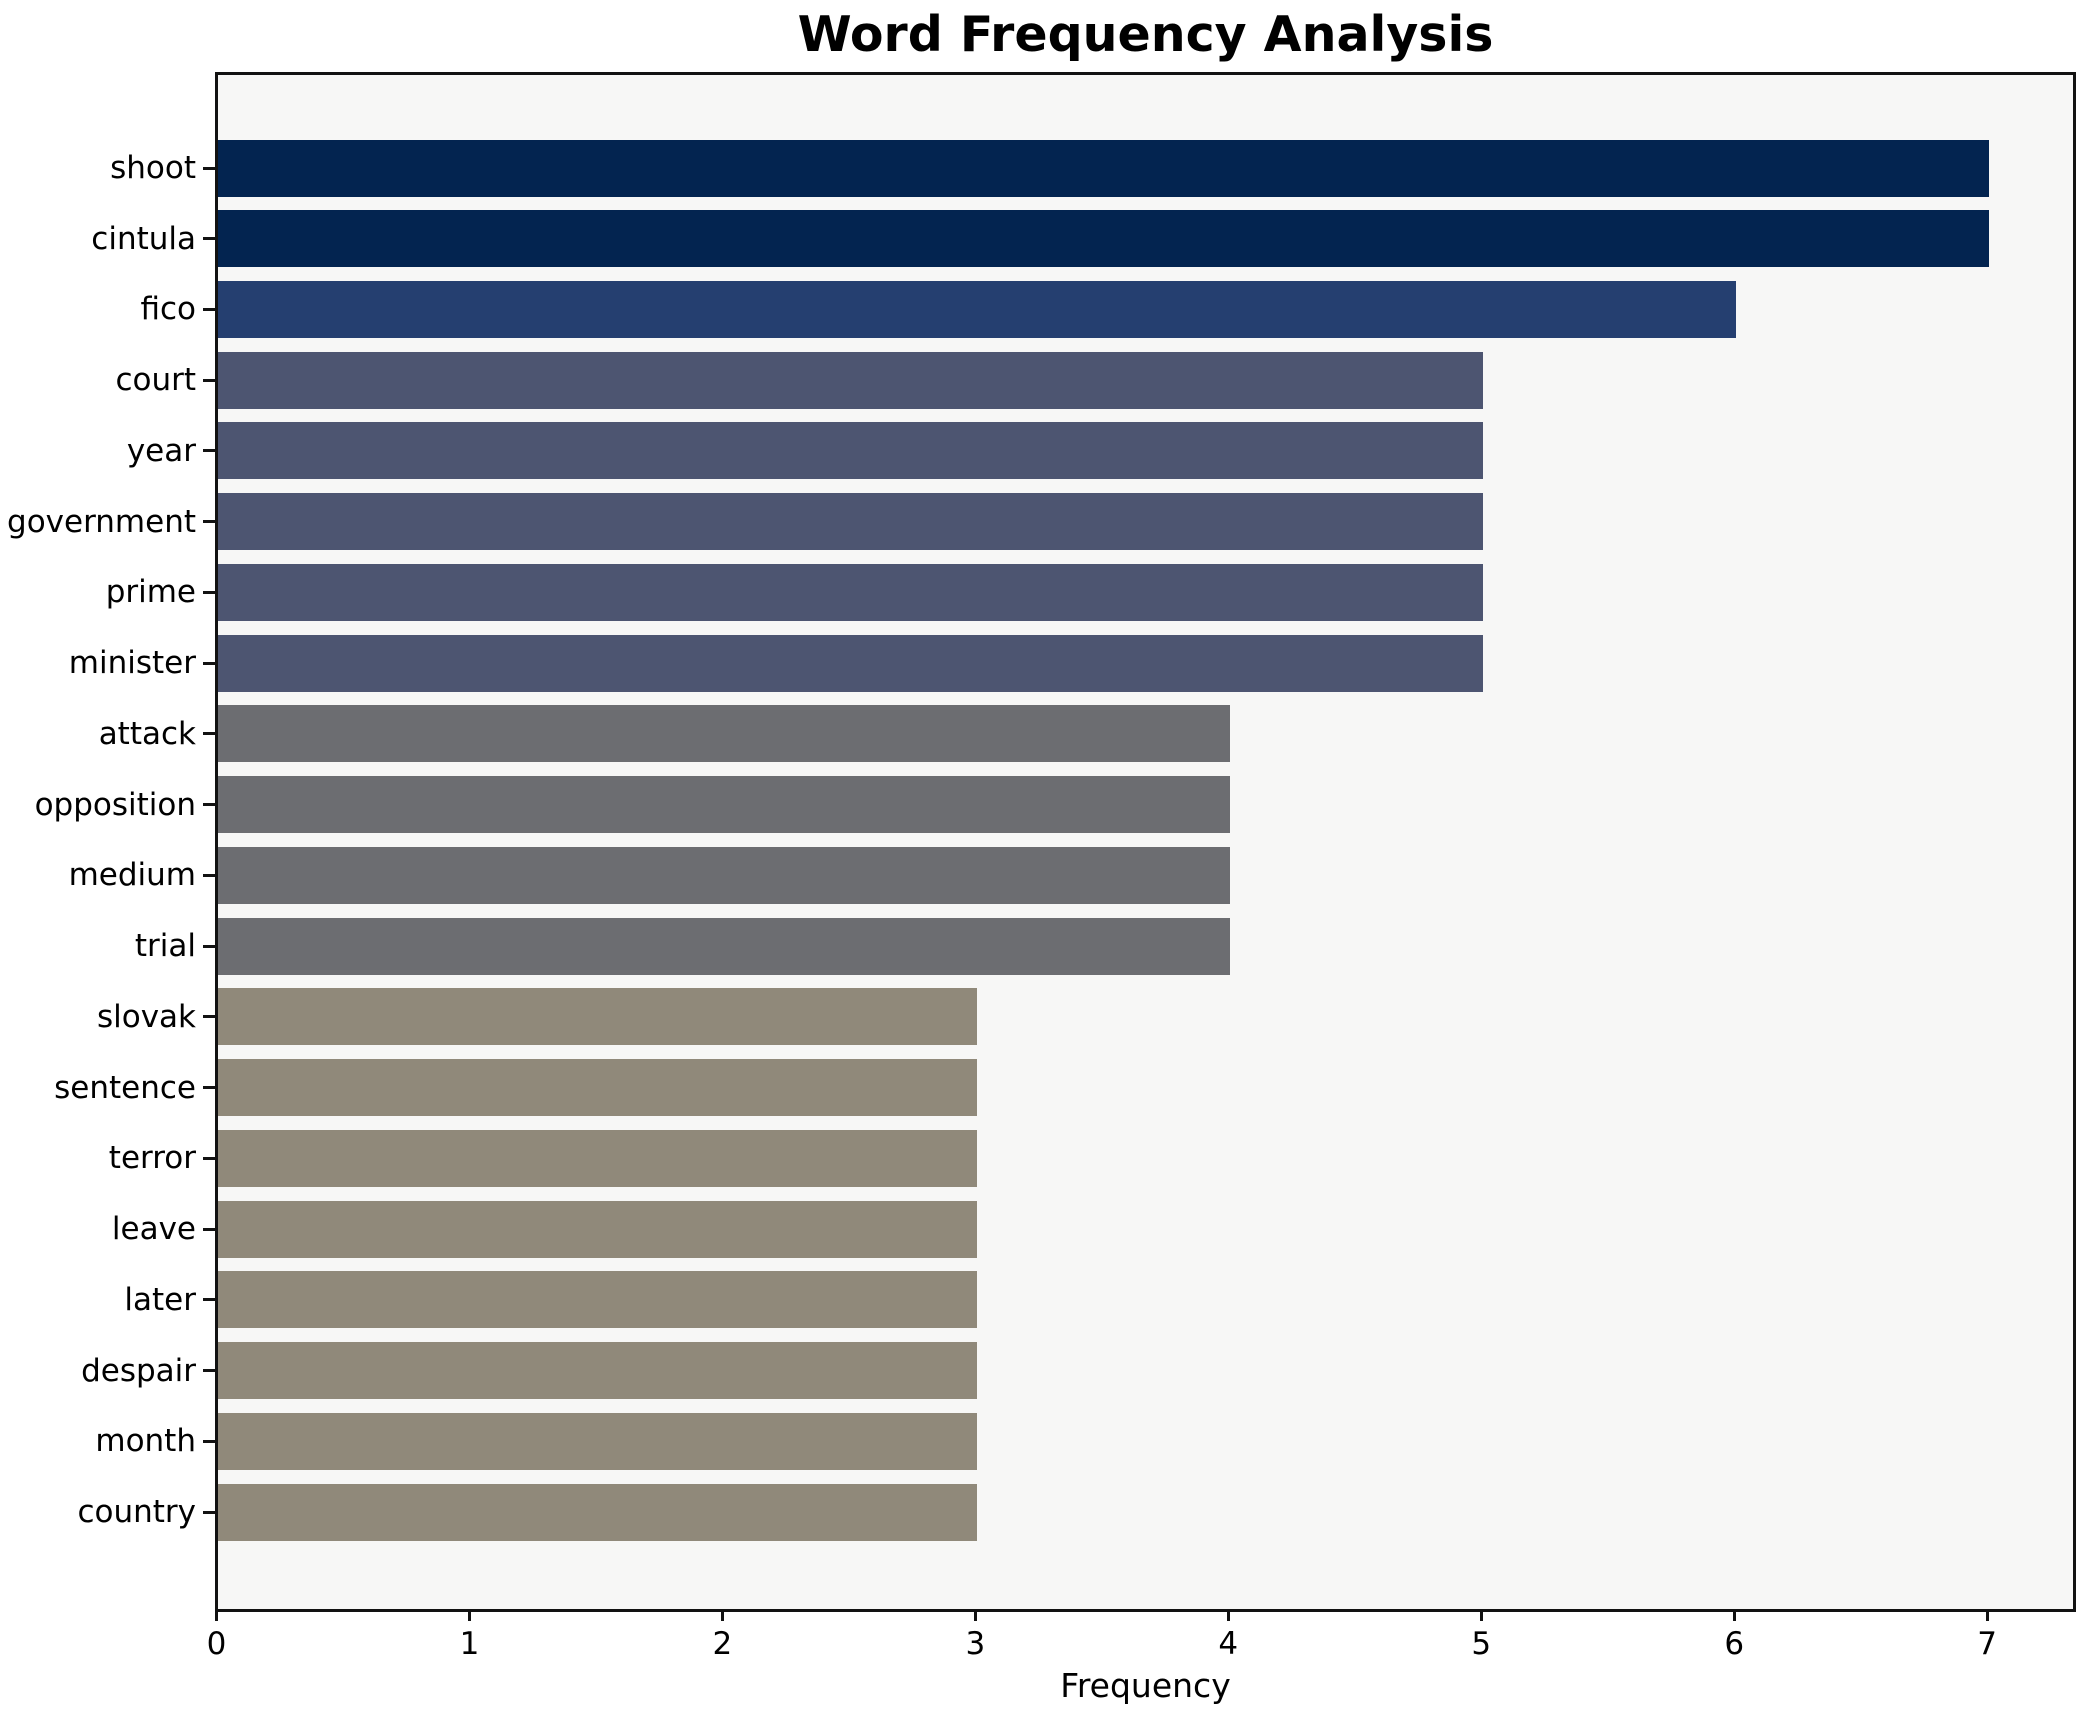 This screenshot has width=2095, height=1722. What do you see at coordinates (724, 875) in the screenshot?
I see `bar-medium` at bounding box center [724, 875].